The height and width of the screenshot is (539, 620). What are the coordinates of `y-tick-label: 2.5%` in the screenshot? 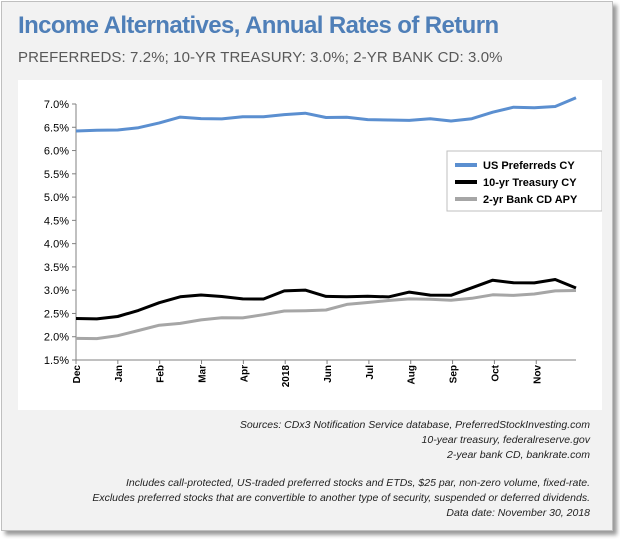 It's located at (56, 314).